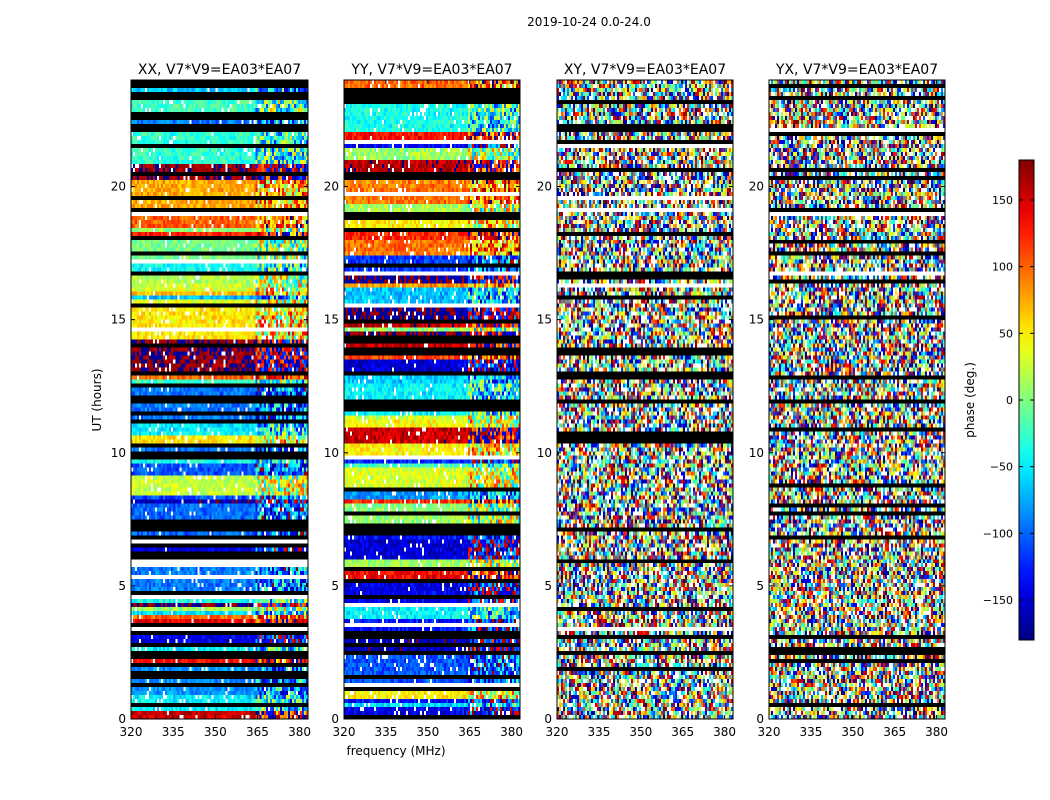  I want to click on colorbar-tick-label: 50, so click(1006, 333).